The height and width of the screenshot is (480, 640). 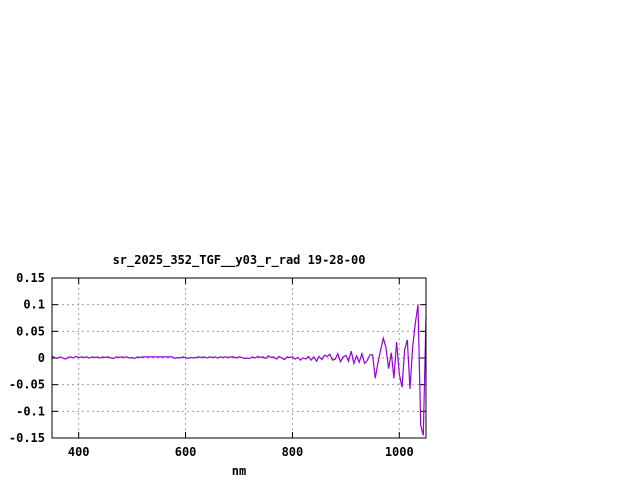 What do you see at coordinates (239, 260) in the screenshot?
I see `chart-title: sr_2025_352_TGF__y03_r_rad 19-28-00` at bounding box center [239, 260].